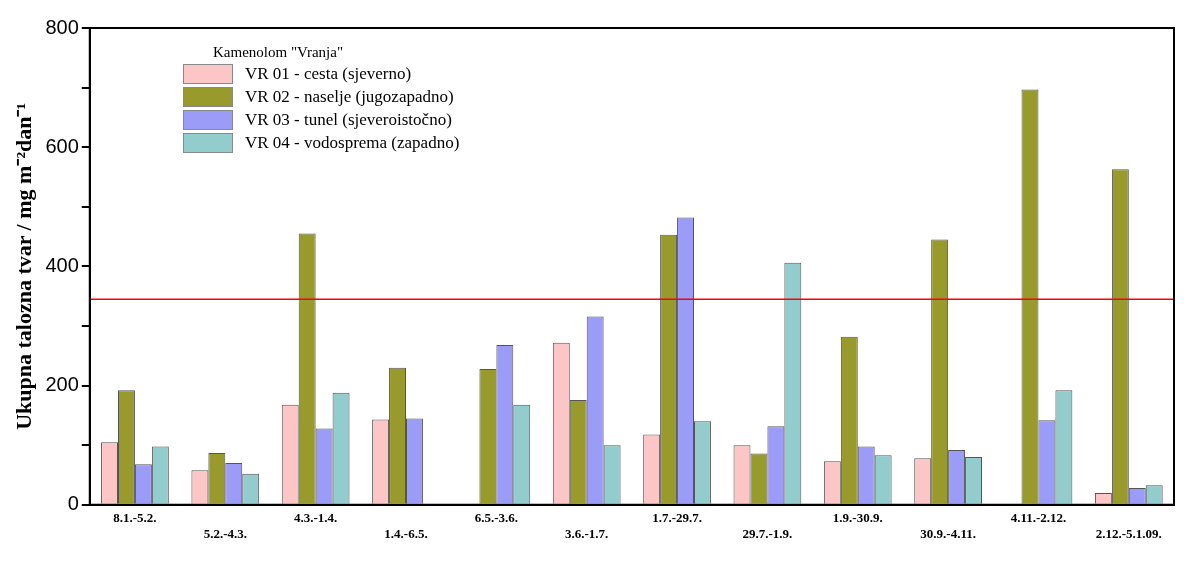 The width and height of the screenshot is (1192, 563). Describe the element at coordinates (406, 533) in the screenshot. I see `x-tick-label: 1.4.-6.5.` at that location.